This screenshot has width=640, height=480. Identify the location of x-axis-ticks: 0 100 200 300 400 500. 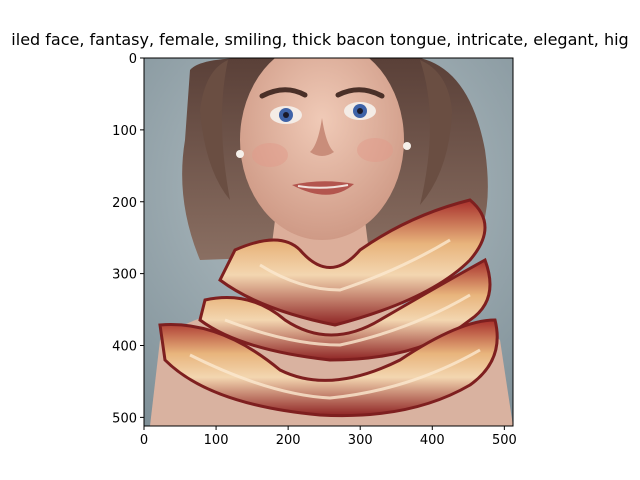
(328, 437).